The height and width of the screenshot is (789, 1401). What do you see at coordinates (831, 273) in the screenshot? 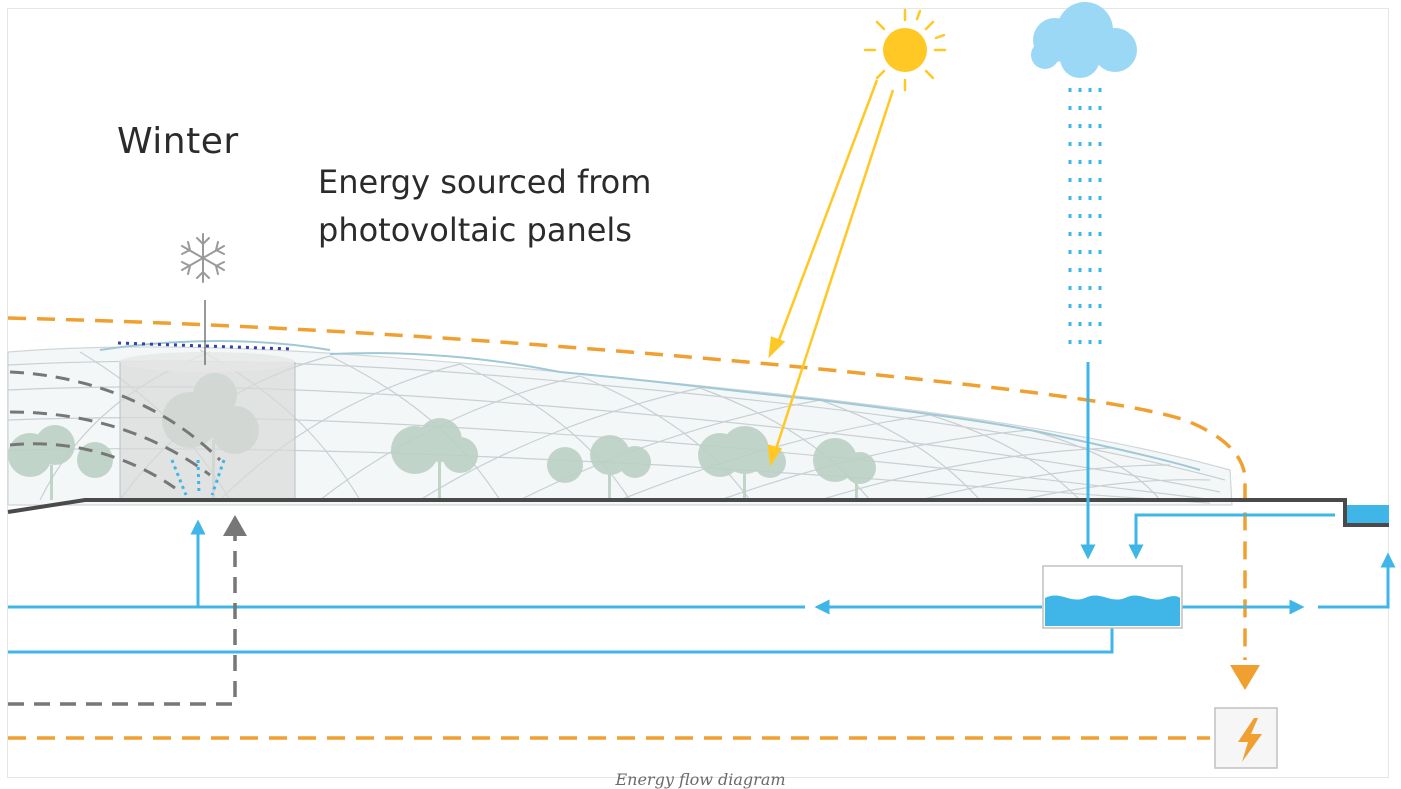
I see `solar-rays` at bounding box center [831, 273].